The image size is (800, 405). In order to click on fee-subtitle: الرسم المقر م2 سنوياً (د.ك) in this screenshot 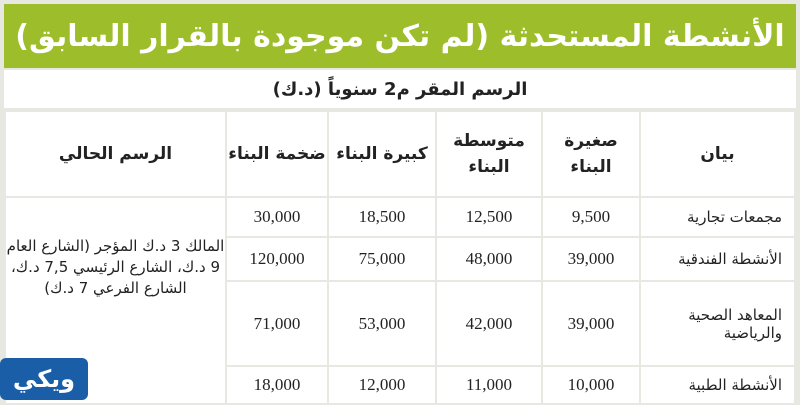, I will do `click(400, 89)`.